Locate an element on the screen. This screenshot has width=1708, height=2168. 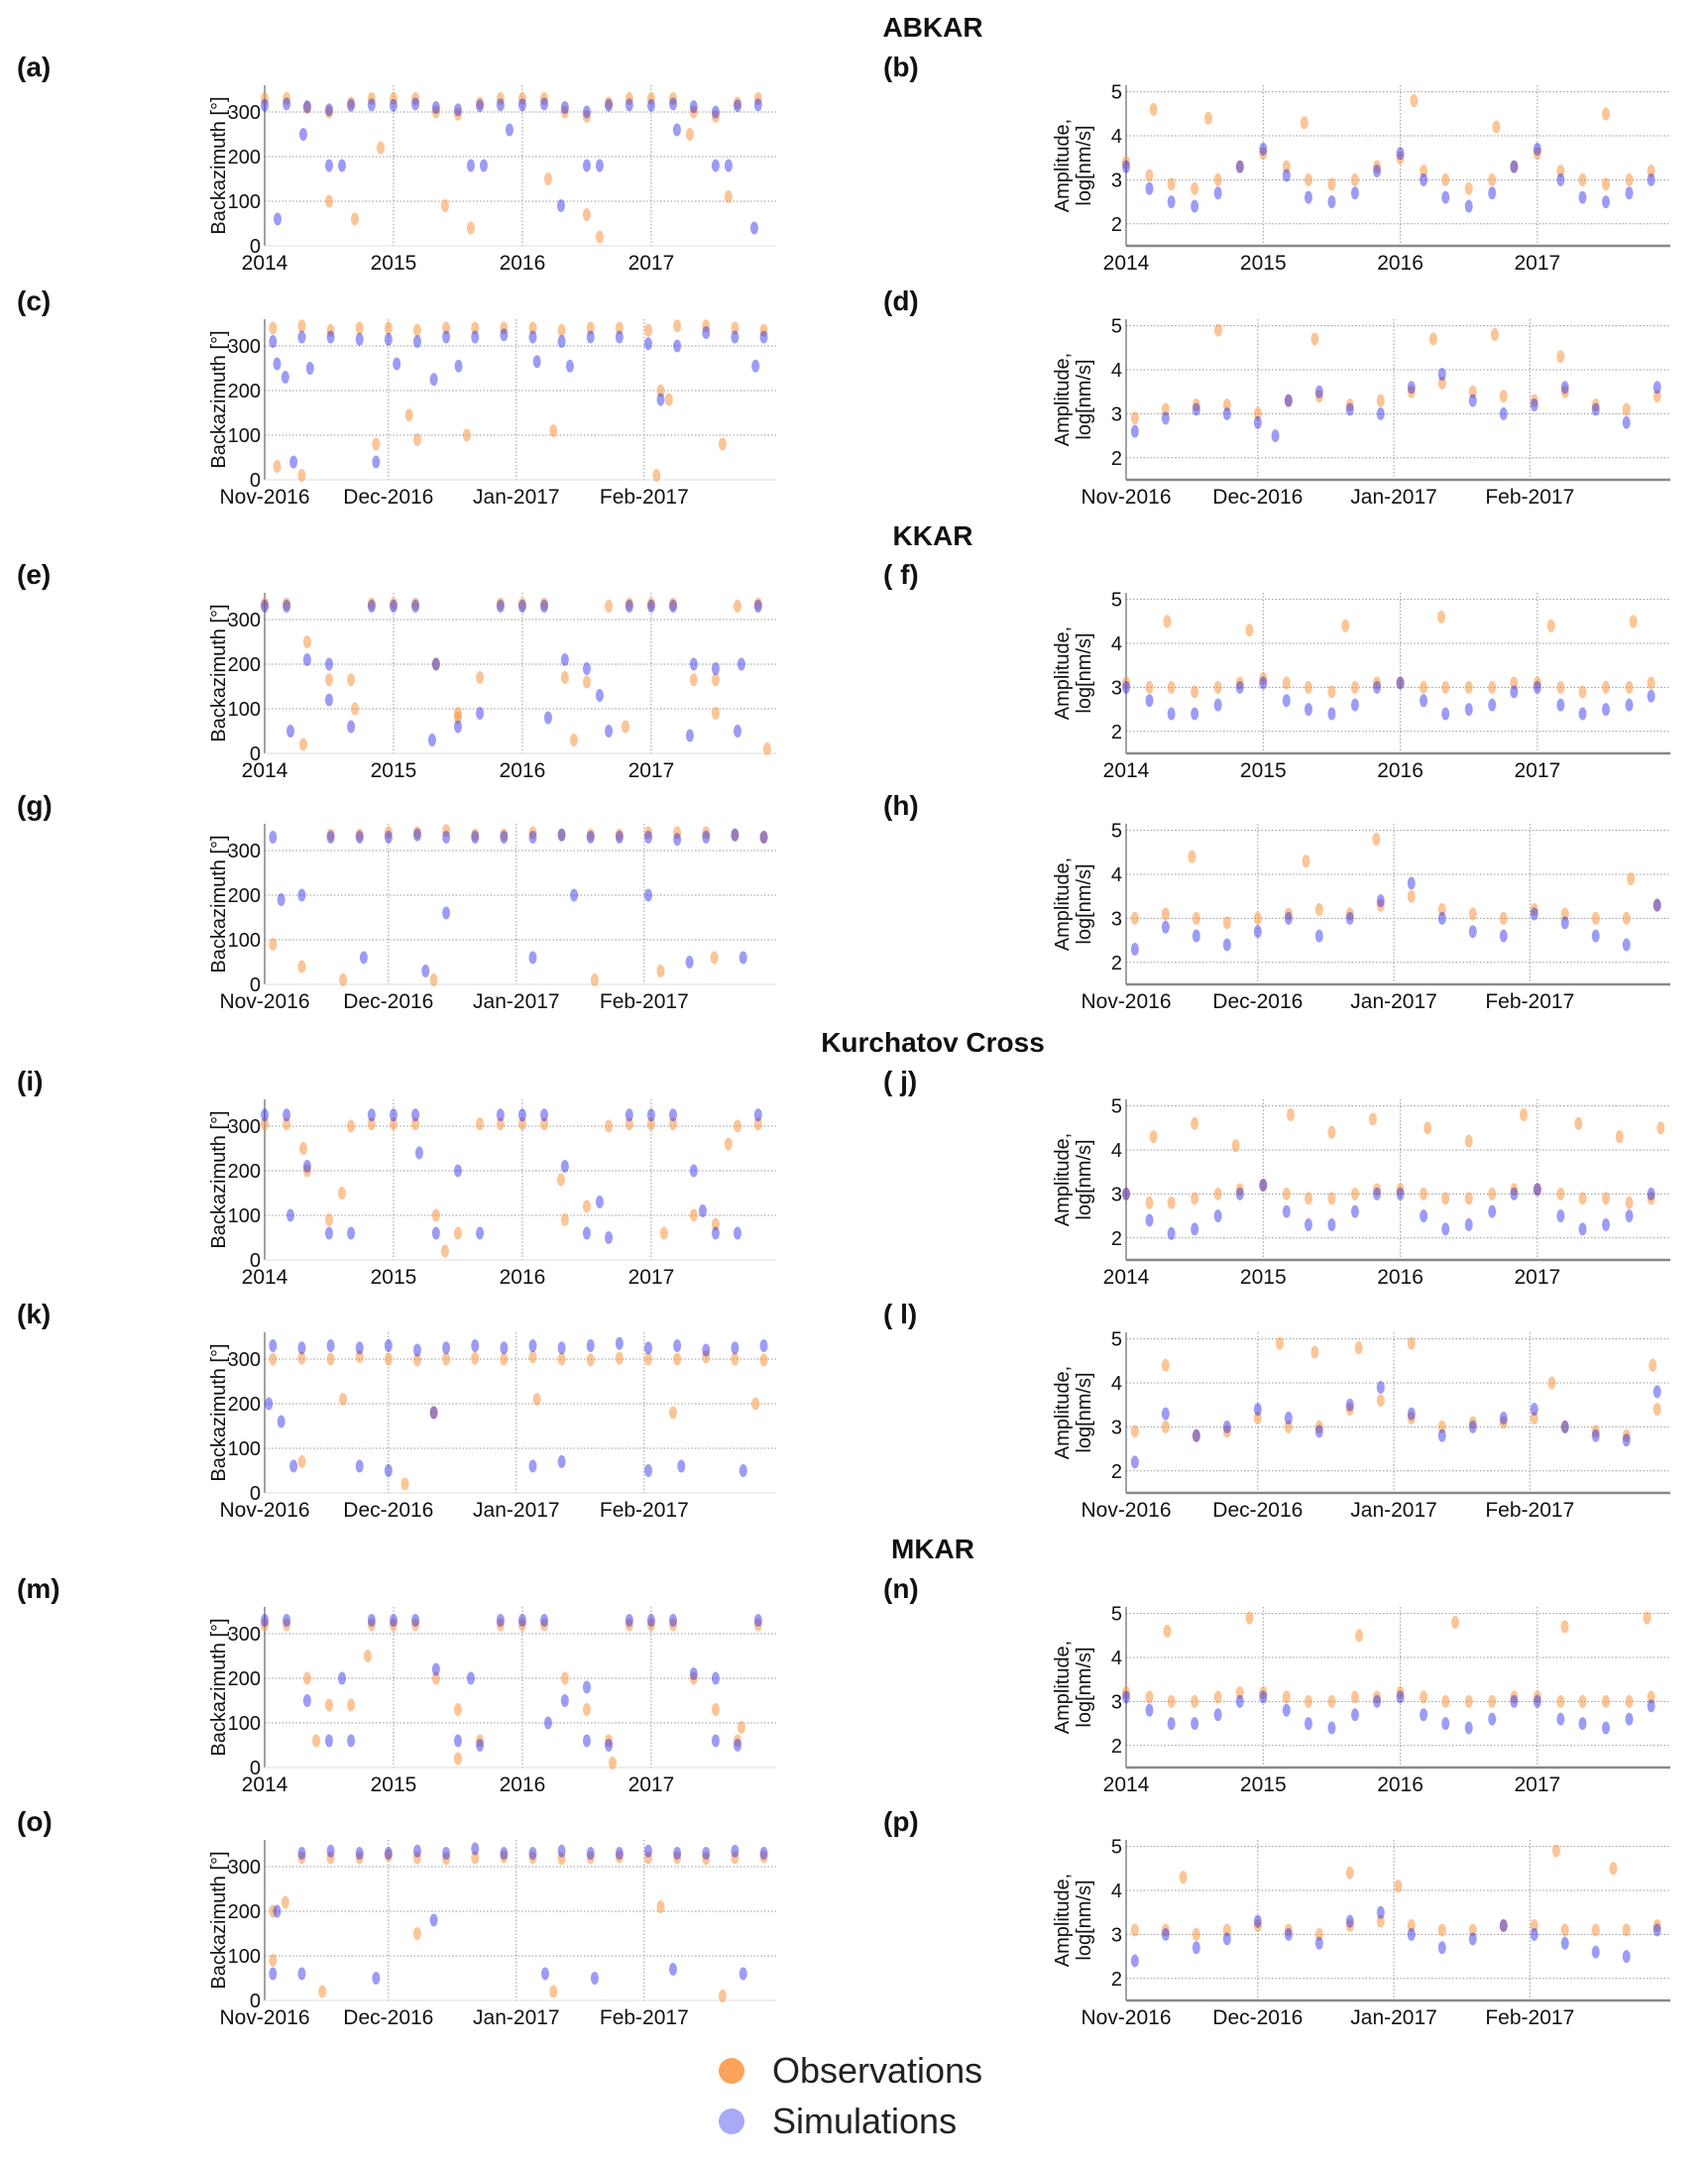
y-tick-label: 5 is located at coordinates (1116, 1107).